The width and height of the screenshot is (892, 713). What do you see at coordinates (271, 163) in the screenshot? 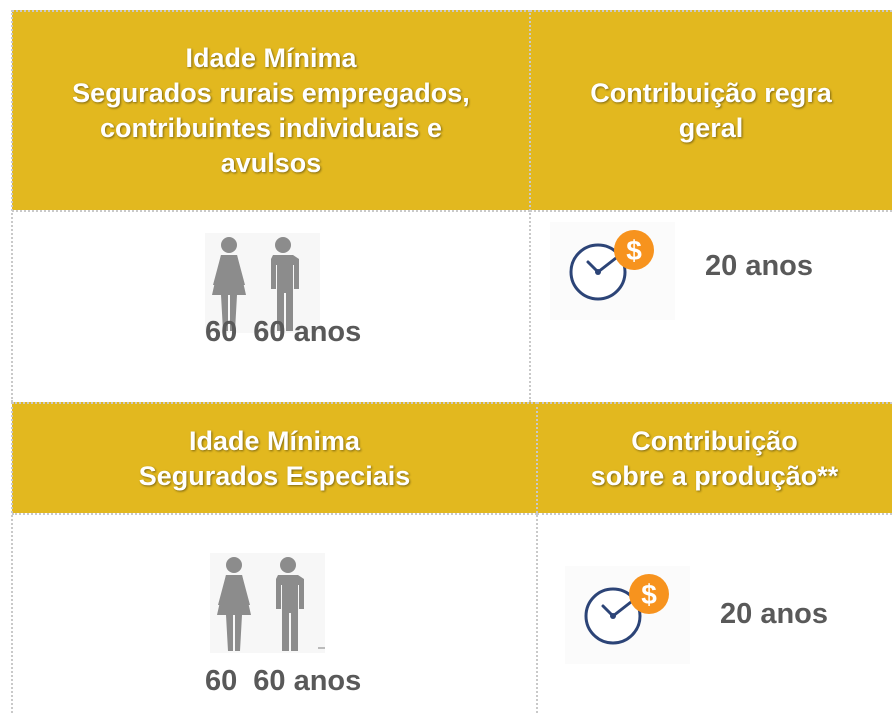
I see `header-line: avulsos` at bounding box center [271, 163].